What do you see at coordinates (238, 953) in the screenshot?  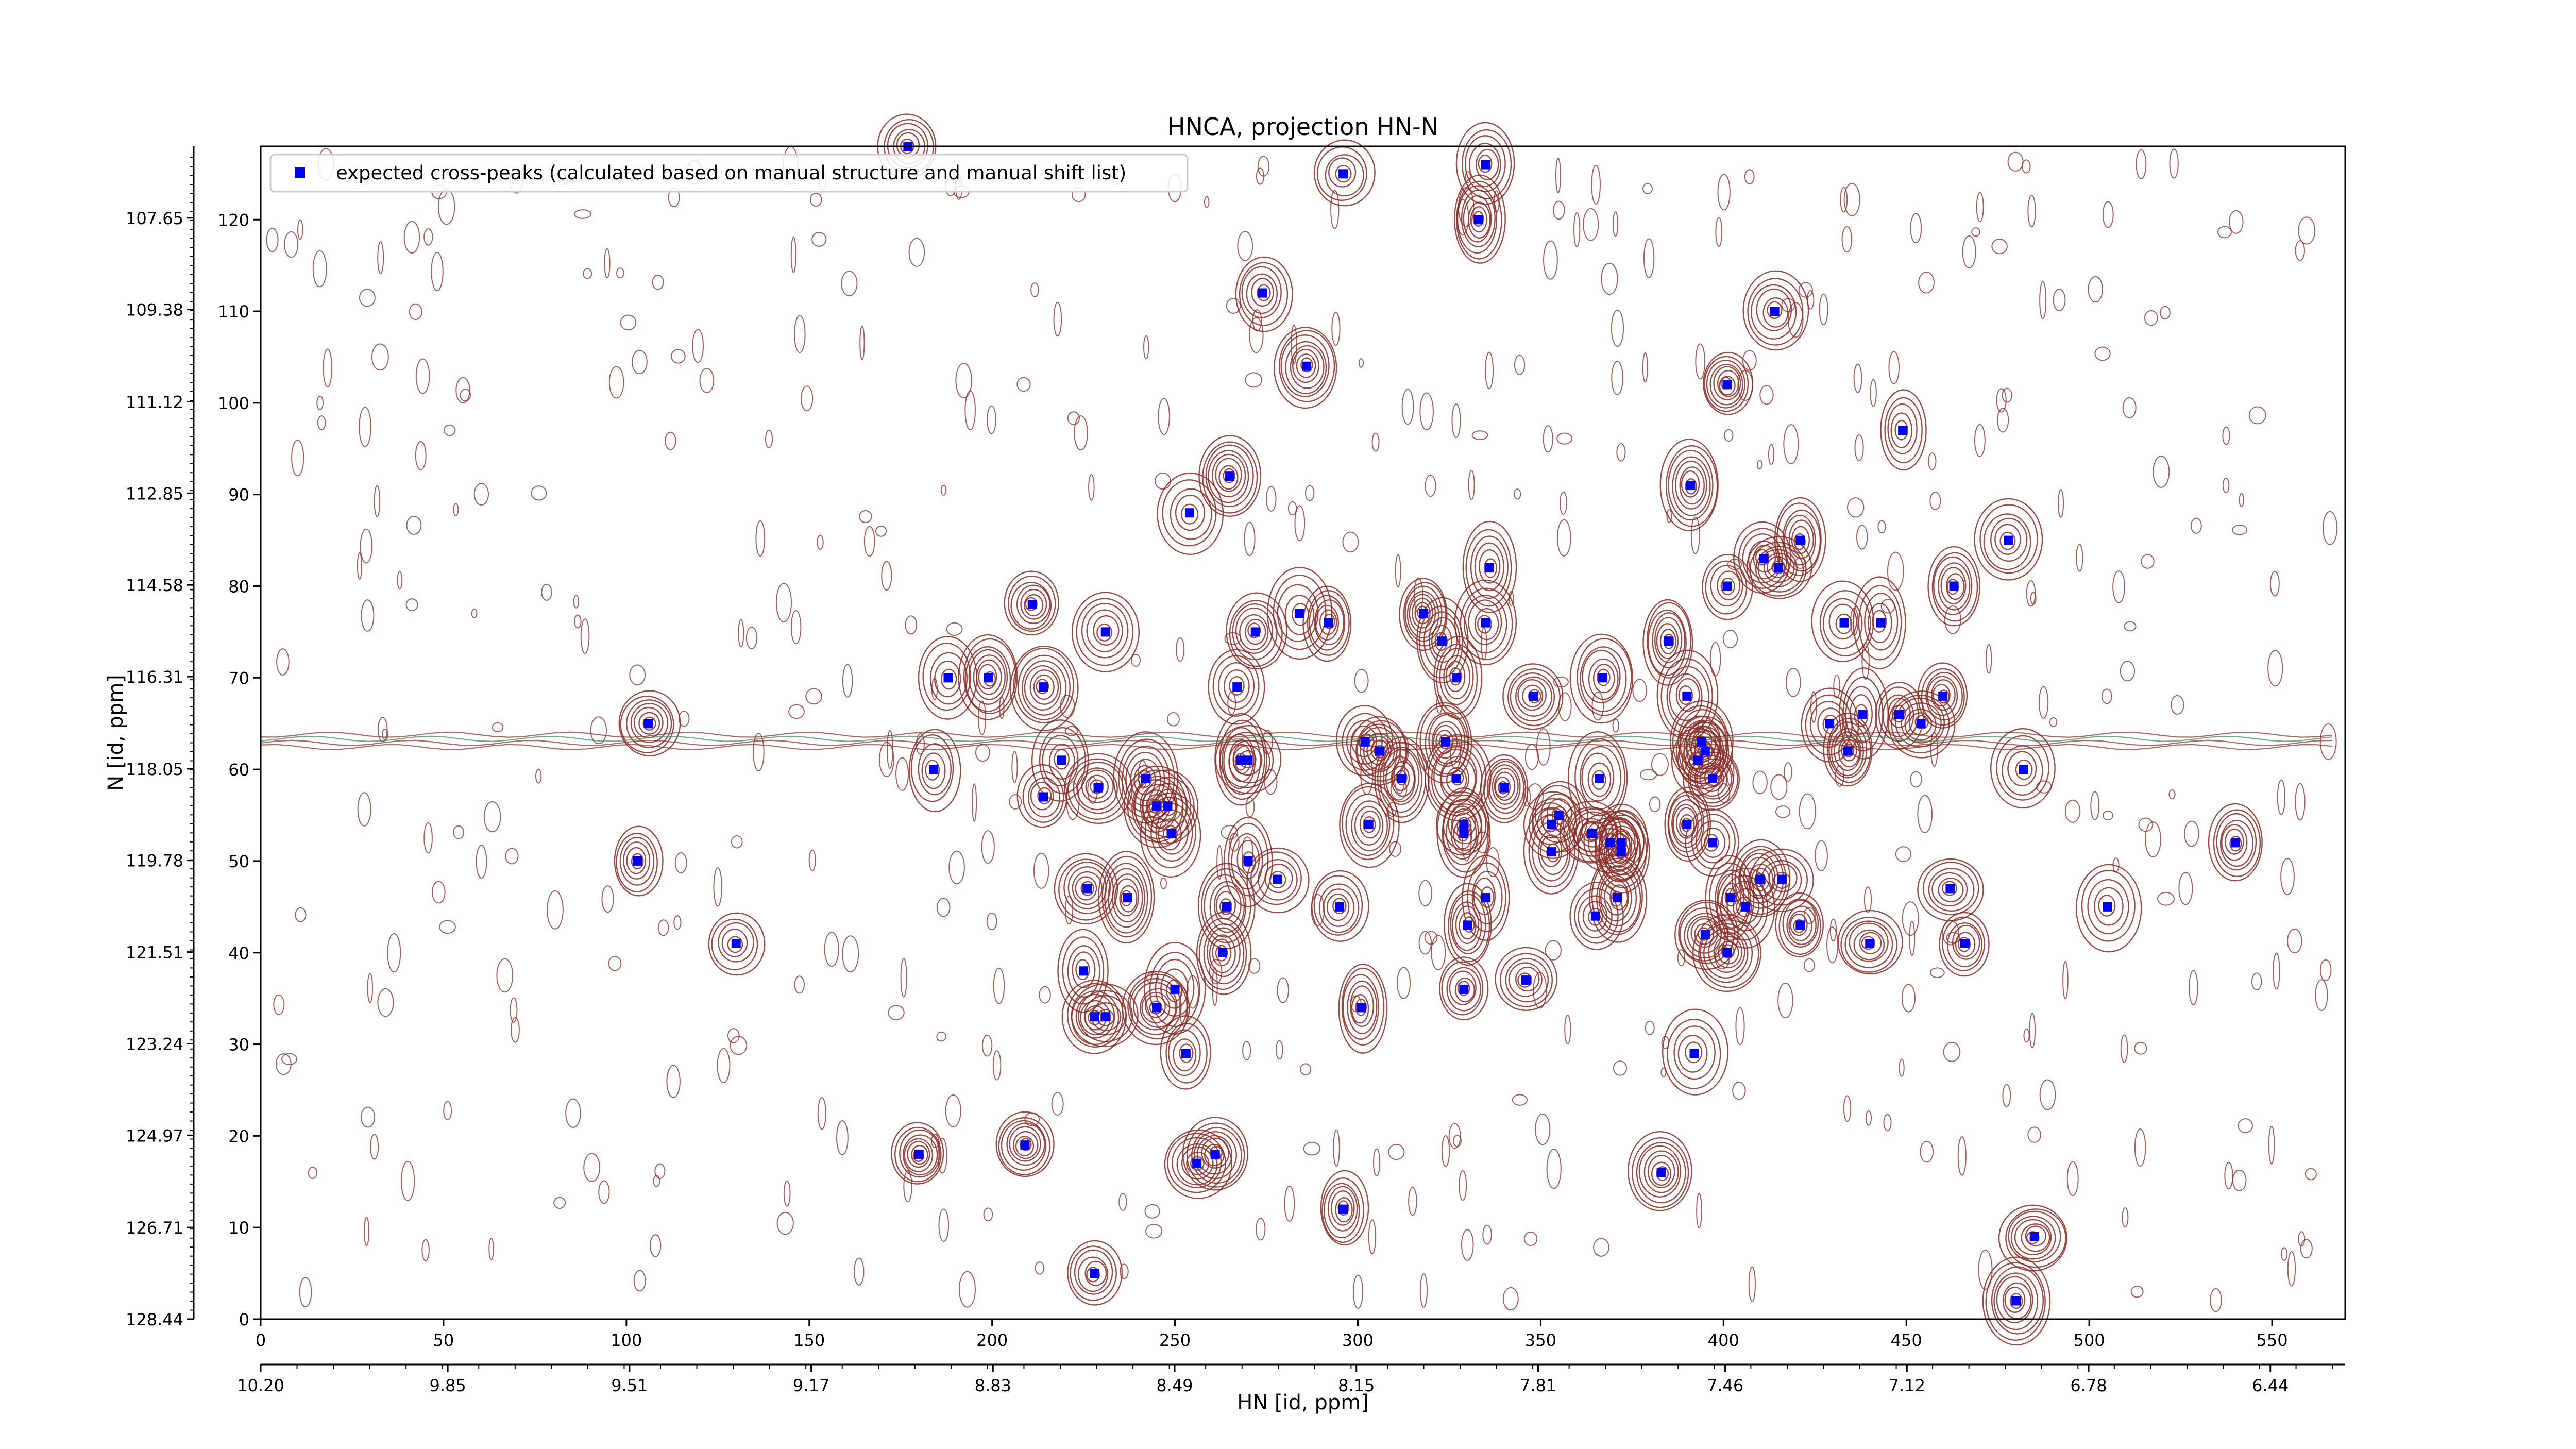 I see `y-tick-label: 40` at bounding box center [238, 953].